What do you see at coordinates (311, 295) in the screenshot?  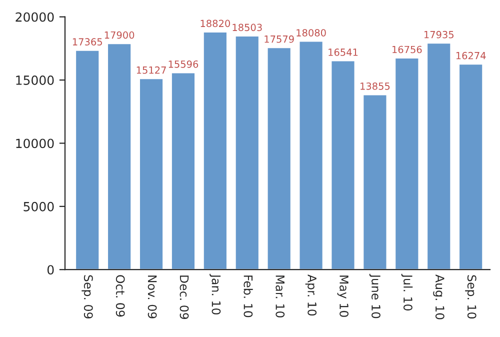 I see `x-tick-label: Apr. 10` at bounding box center [311, 295].